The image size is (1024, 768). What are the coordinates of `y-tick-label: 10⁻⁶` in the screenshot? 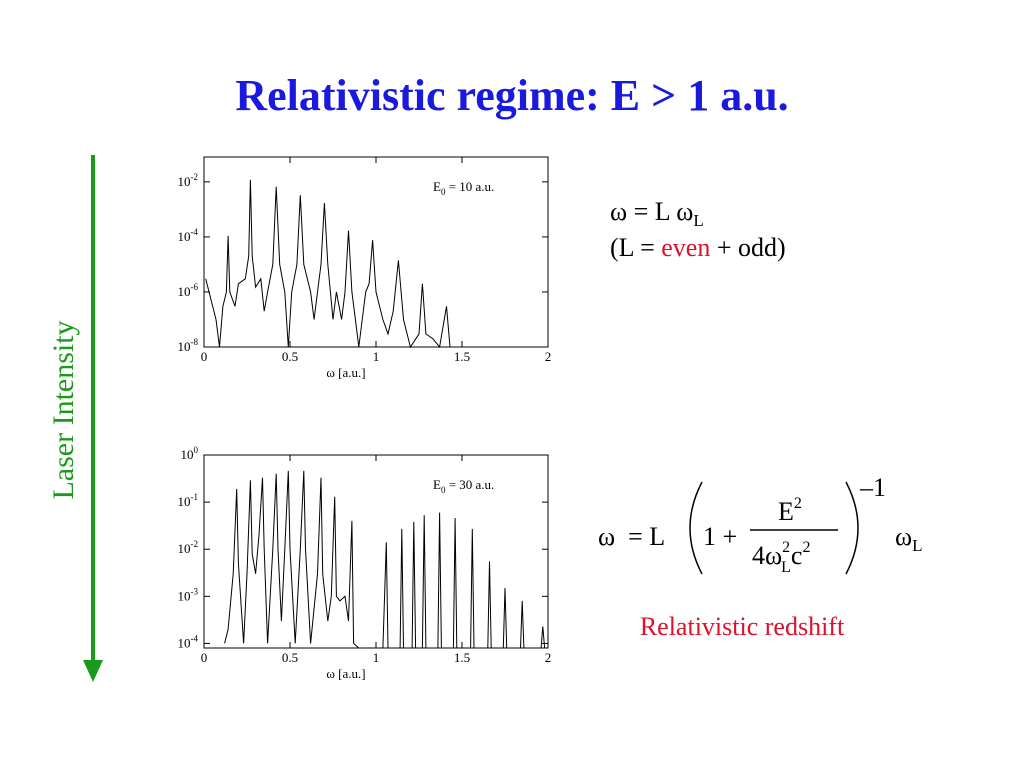 It's located at (188, 290).